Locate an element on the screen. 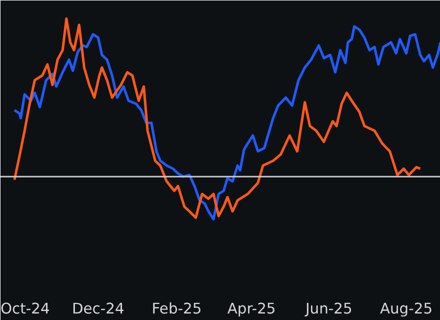 Image resolution: width=440 pixels, height=320 pixels. x-tick-label: Feb-25 is located at coordinates (177, 309).